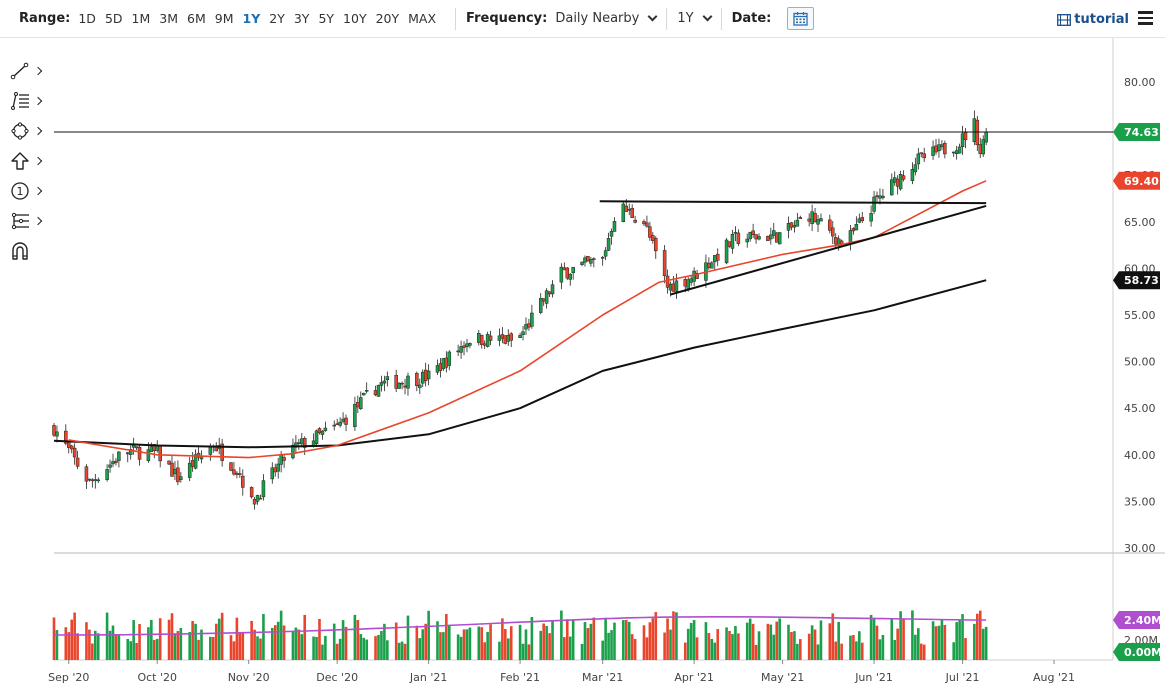 Image resolution: width=1165 pixels, height=692 pixels. What do you see at coordinates (1136, 280) in the screenshot?
I see `ma200-badge-bg` at bounding box center [1136, 280].